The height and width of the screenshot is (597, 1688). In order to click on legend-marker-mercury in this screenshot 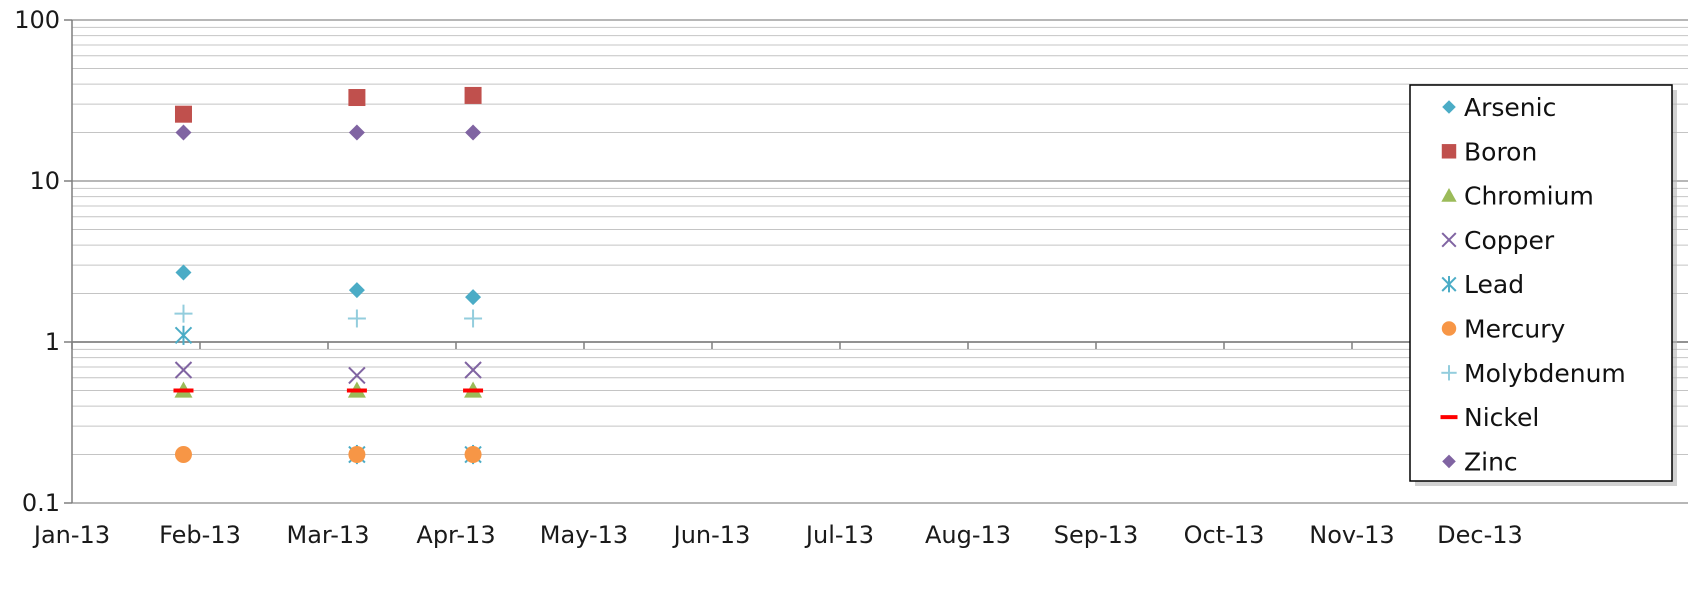, I will do `click(1449, 328)`.